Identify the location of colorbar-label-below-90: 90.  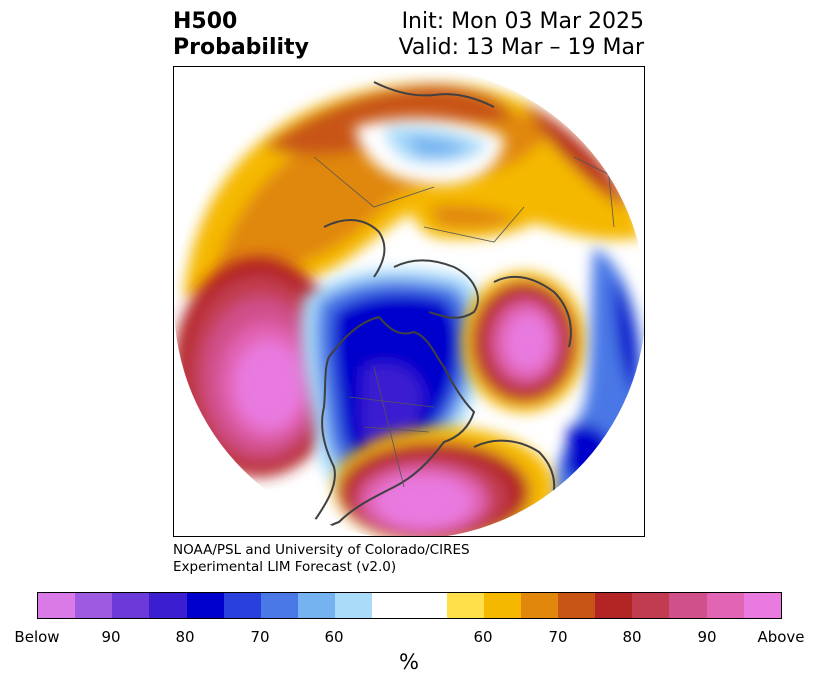
(111, 637).